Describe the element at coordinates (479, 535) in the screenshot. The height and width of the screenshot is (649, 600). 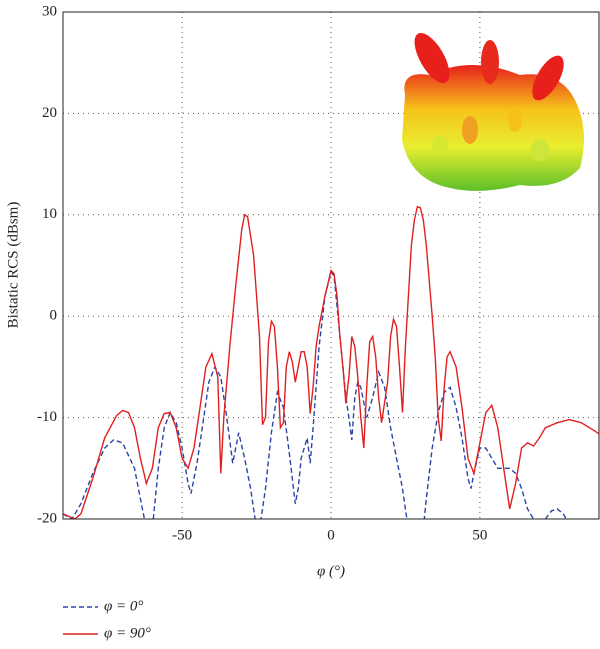
I see `x-tick-label: 50` at that location.